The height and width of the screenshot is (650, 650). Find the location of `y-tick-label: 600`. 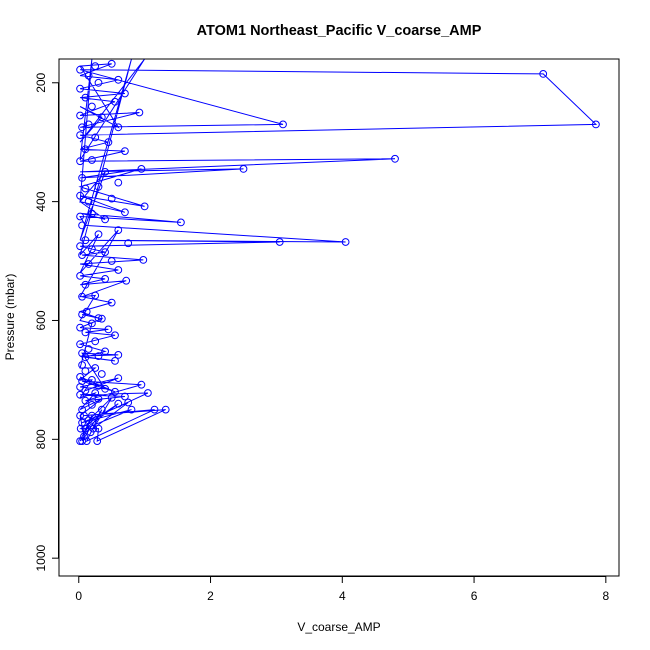

y-tick-label: 600 is located at coordinates (41, 320).